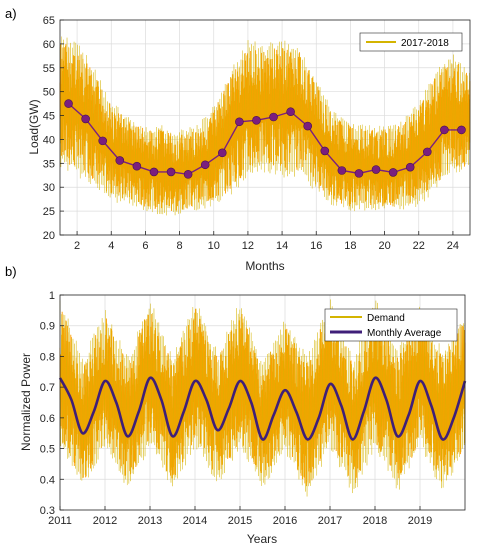  What do you see at coordinates (49, 212) in the screenshot?
I see `y-tick-label: 25` at bounding box center [49, 212].